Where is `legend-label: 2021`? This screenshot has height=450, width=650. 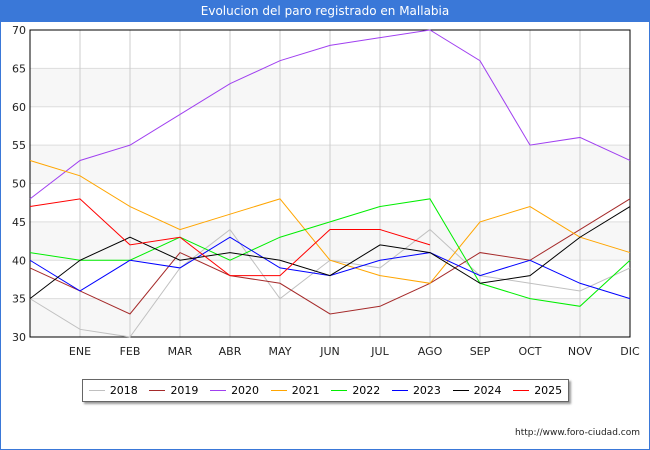
legend-label: 2021 is located at coordinates (305, 390).